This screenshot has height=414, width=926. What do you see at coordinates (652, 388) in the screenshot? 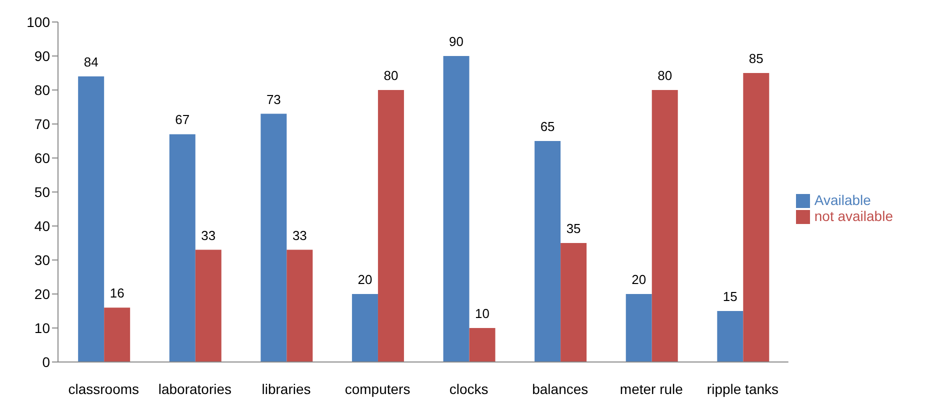
I see `x-tick-label: meter rule` at bounding box center [652, 388].